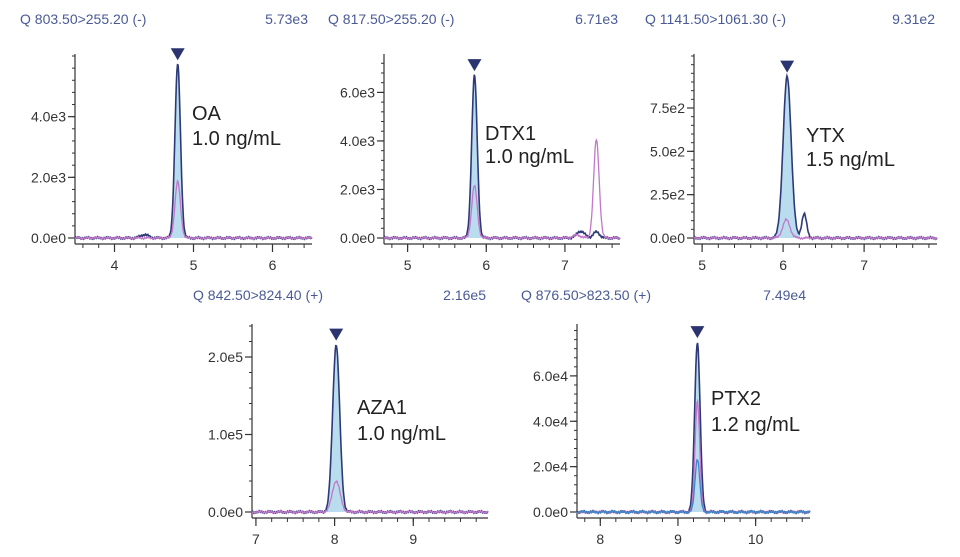 The image size is (960, 557). Describe the element at coordinates (193, 152) in the screenshot. I see `quantifier-trace` at that location.